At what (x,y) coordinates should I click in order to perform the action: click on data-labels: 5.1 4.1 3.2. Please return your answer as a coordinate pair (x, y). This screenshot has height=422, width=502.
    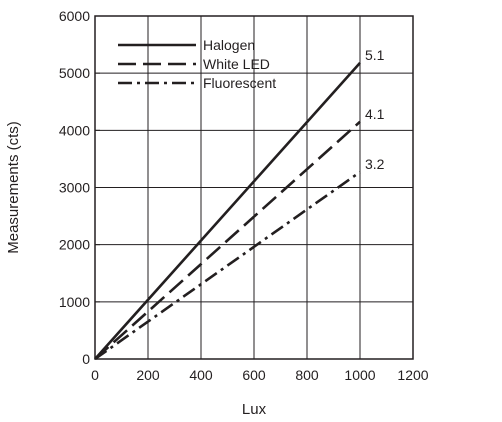
    Looking at the image, I should click on (375, 109).